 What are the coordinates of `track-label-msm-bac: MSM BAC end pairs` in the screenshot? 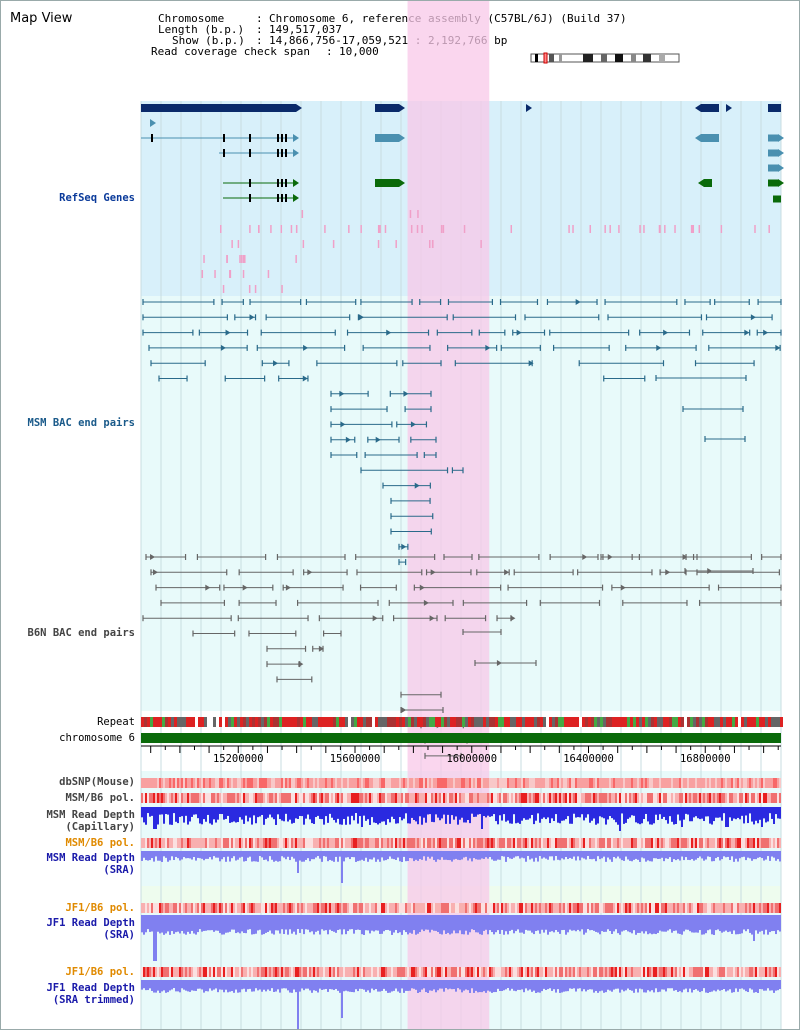 It's located at (81, 423).